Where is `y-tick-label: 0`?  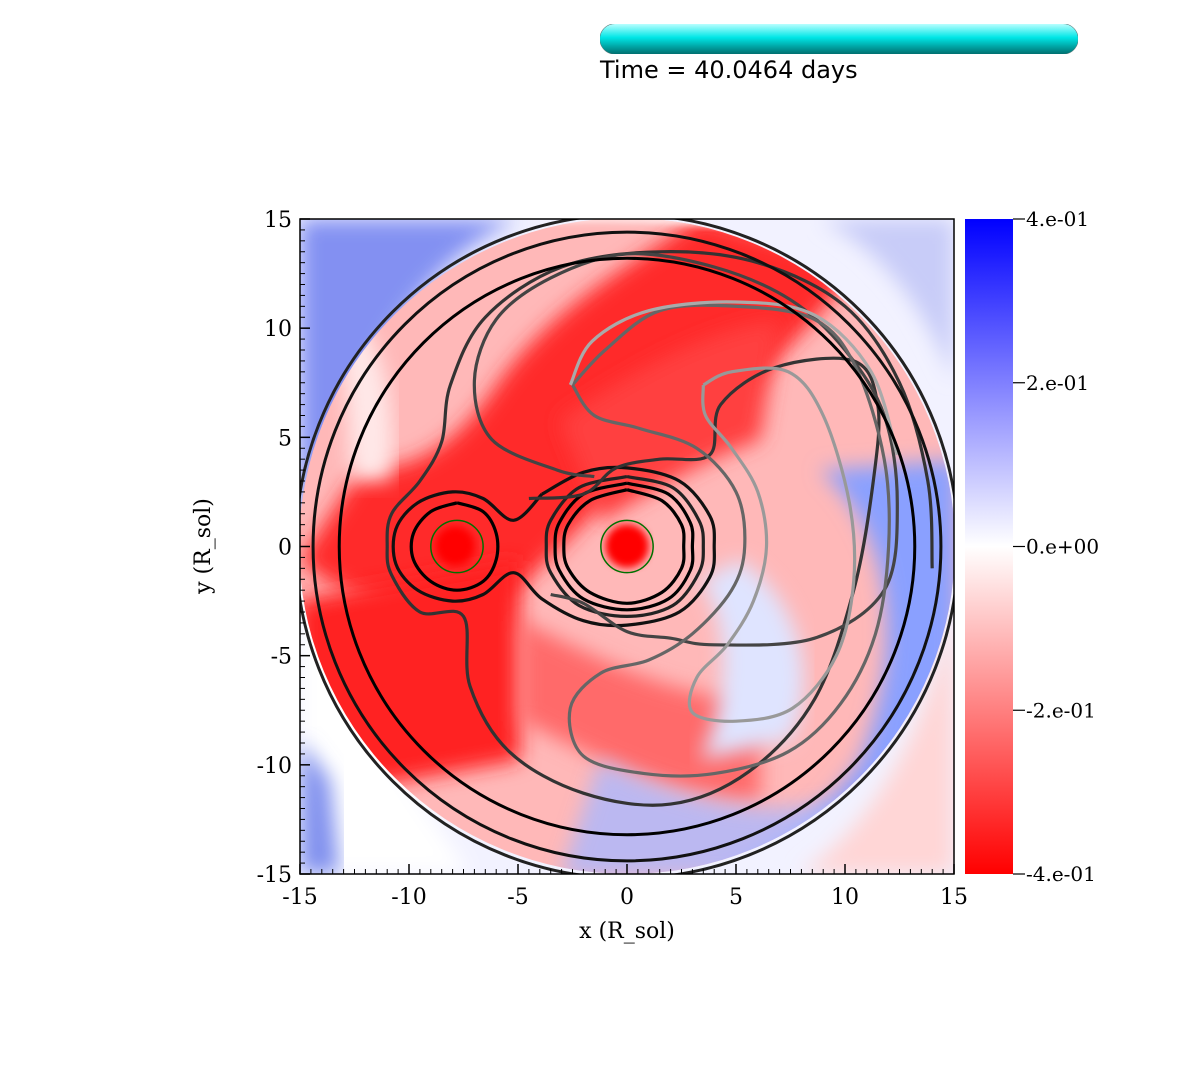
y-tick-label: 0 is located at coordinates (285, 548).